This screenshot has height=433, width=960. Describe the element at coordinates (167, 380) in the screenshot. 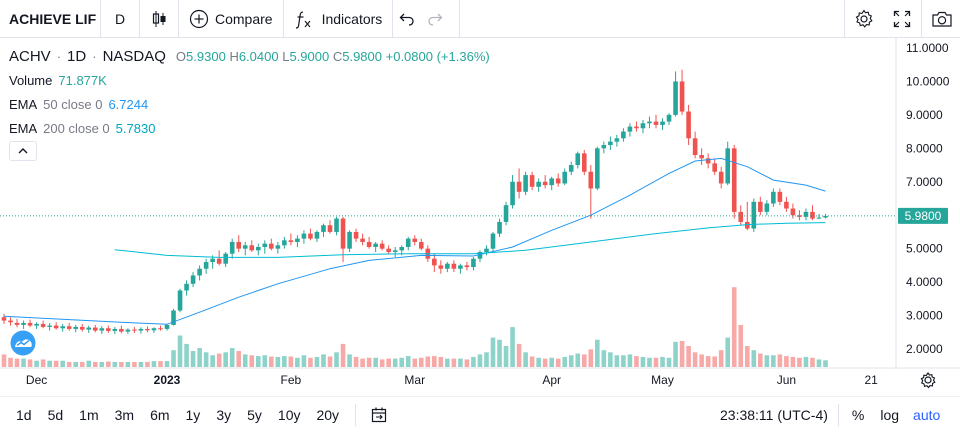

I see `time-tick-label: 2023` at that location.